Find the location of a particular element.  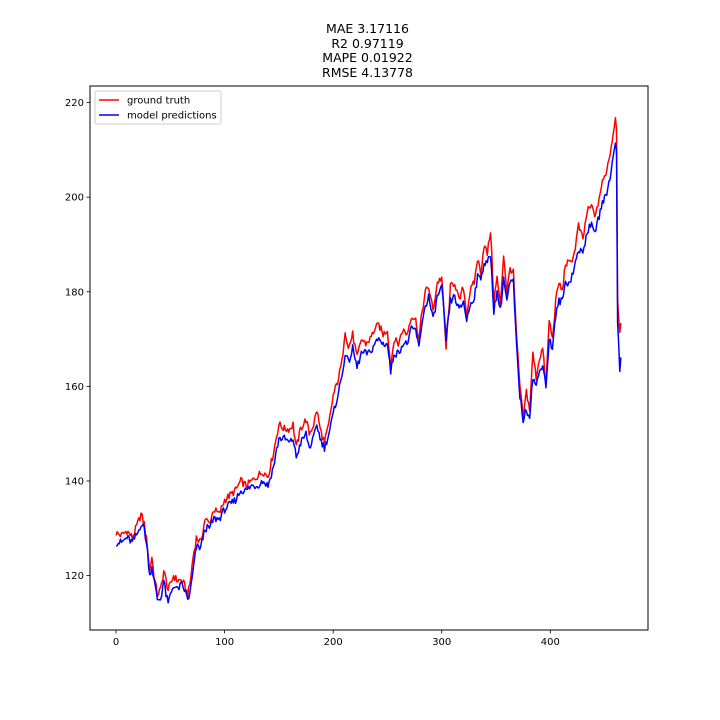

legend-box is located at coordinates (158, 107).